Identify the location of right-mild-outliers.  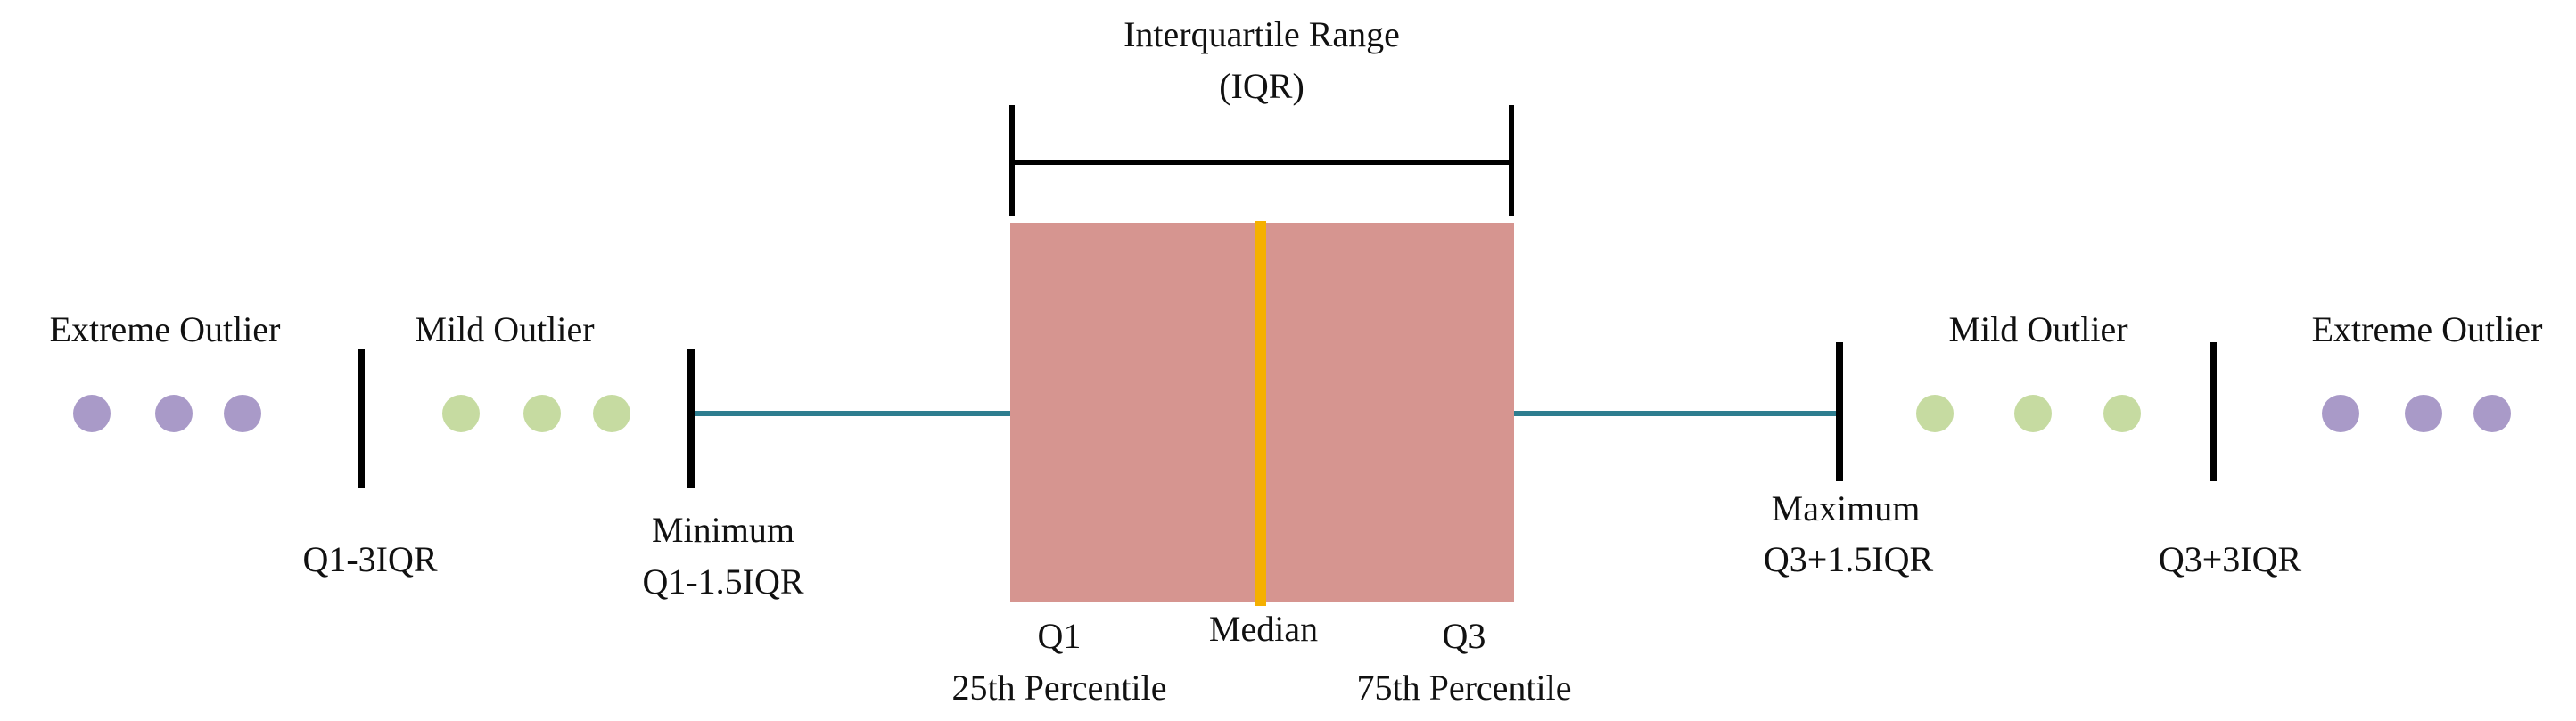
(2028, 413).